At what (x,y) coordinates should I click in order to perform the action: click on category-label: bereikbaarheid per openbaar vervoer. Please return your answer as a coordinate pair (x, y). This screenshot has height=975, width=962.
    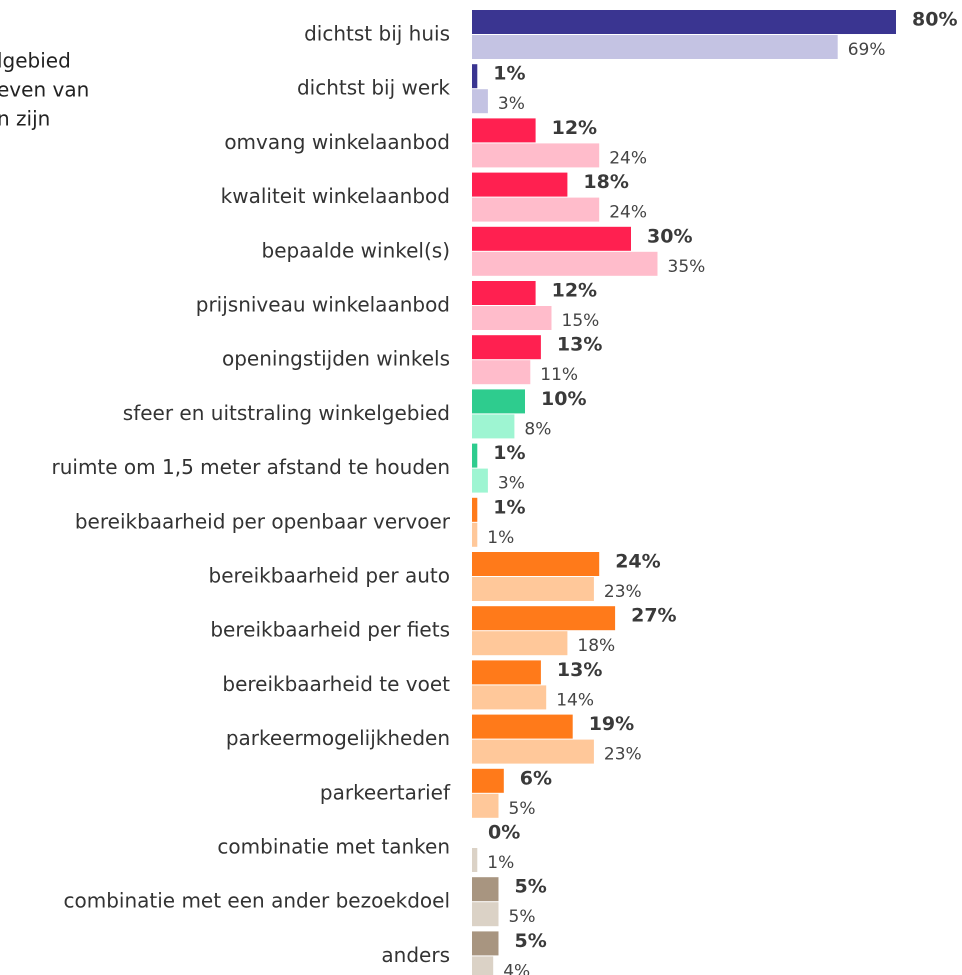
    Looking at the image, I should click on (263, 521).